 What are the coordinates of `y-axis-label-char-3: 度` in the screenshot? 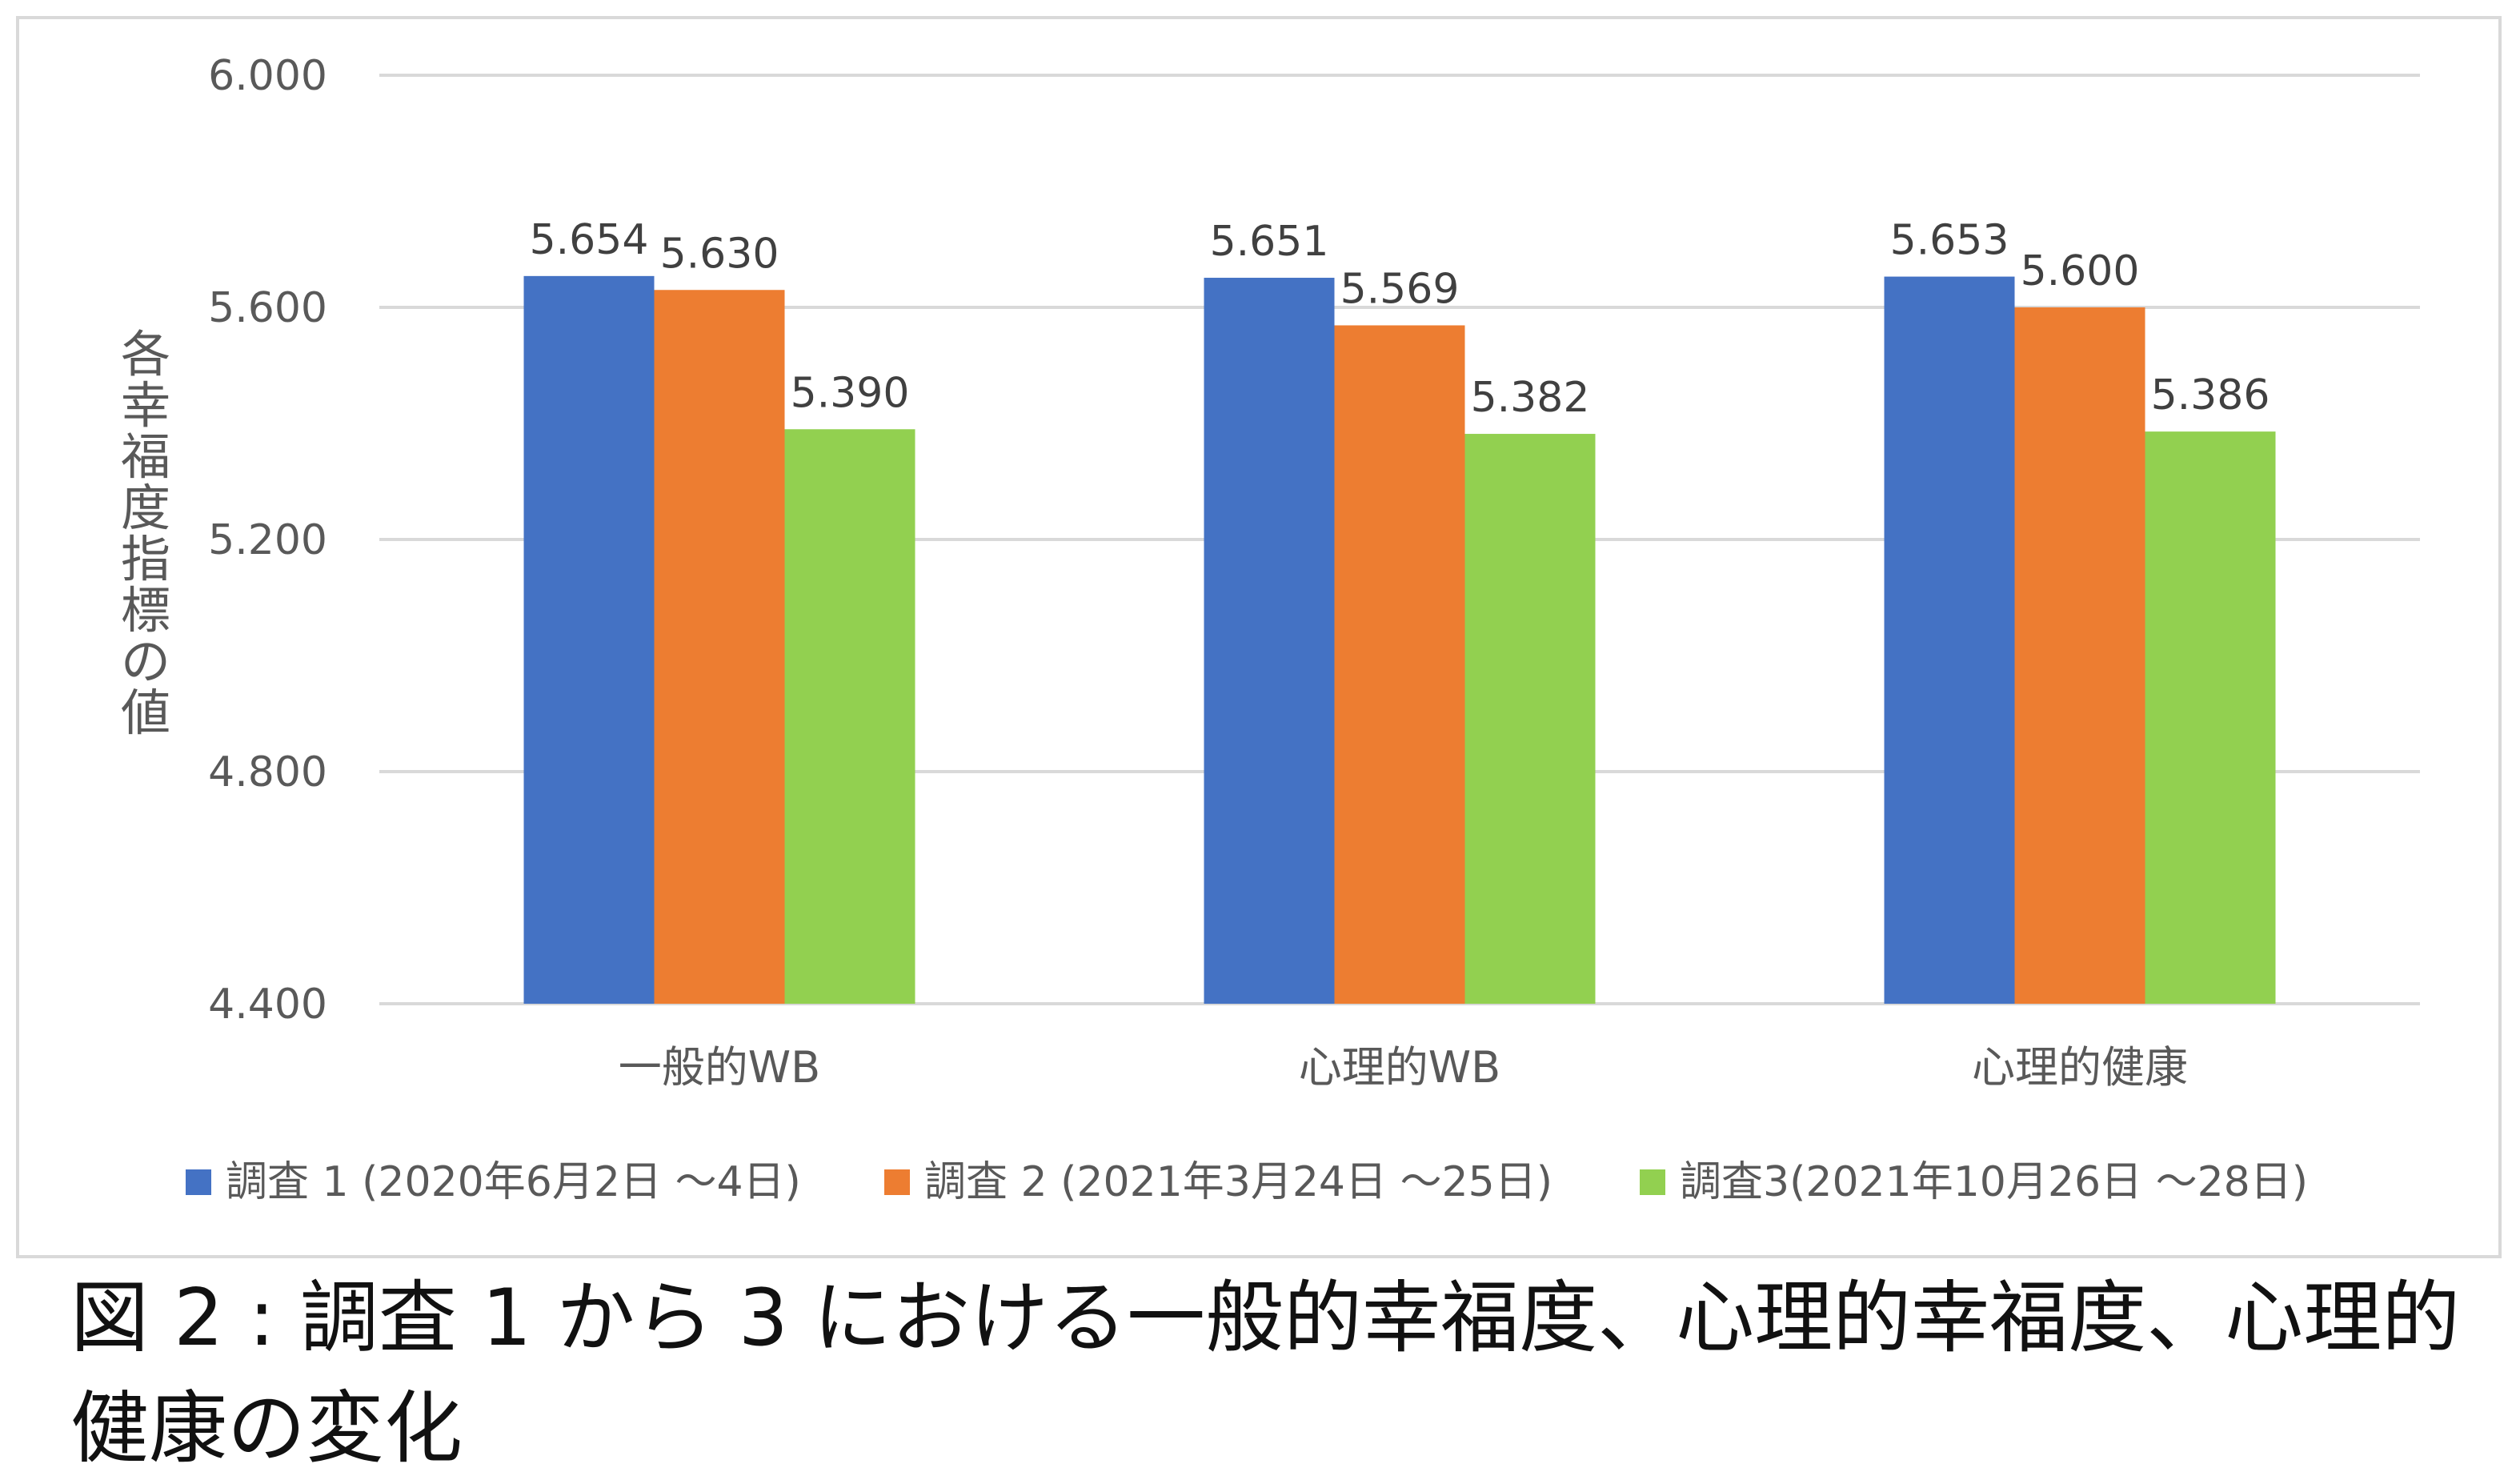 It's located at (145, 508).